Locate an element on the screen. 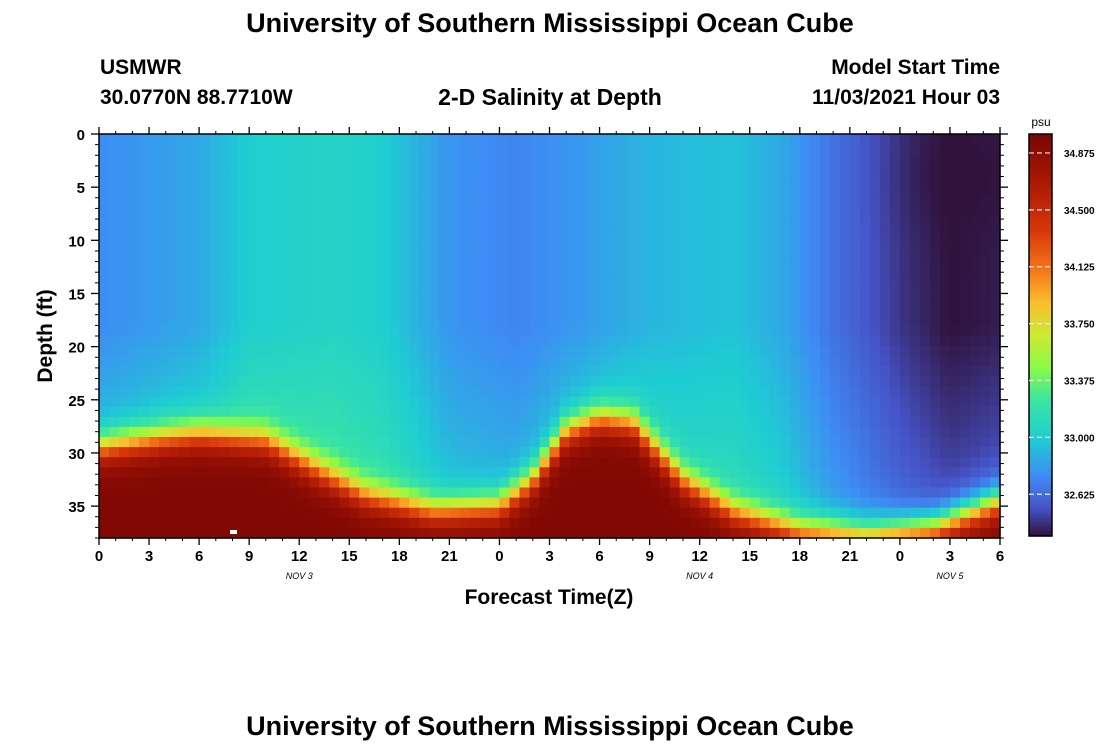  colorbar-tick-label: 34.875 is located at coordinates (1079, 154).